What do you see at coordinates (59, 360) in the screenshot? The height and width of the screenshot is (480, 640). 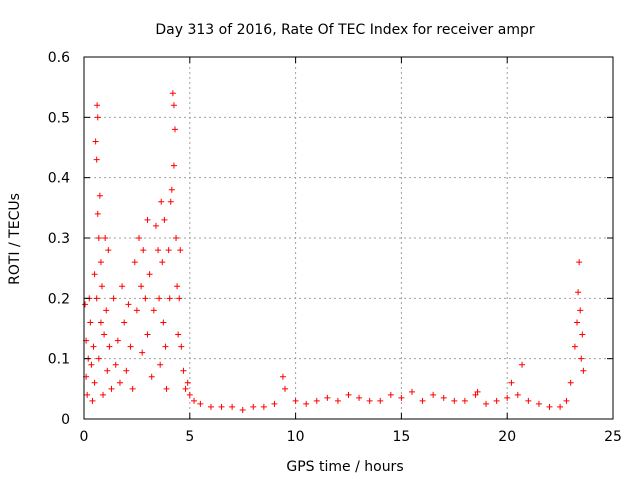 I see `y-tick-label: 0.1` at bounding box center [59, 360].